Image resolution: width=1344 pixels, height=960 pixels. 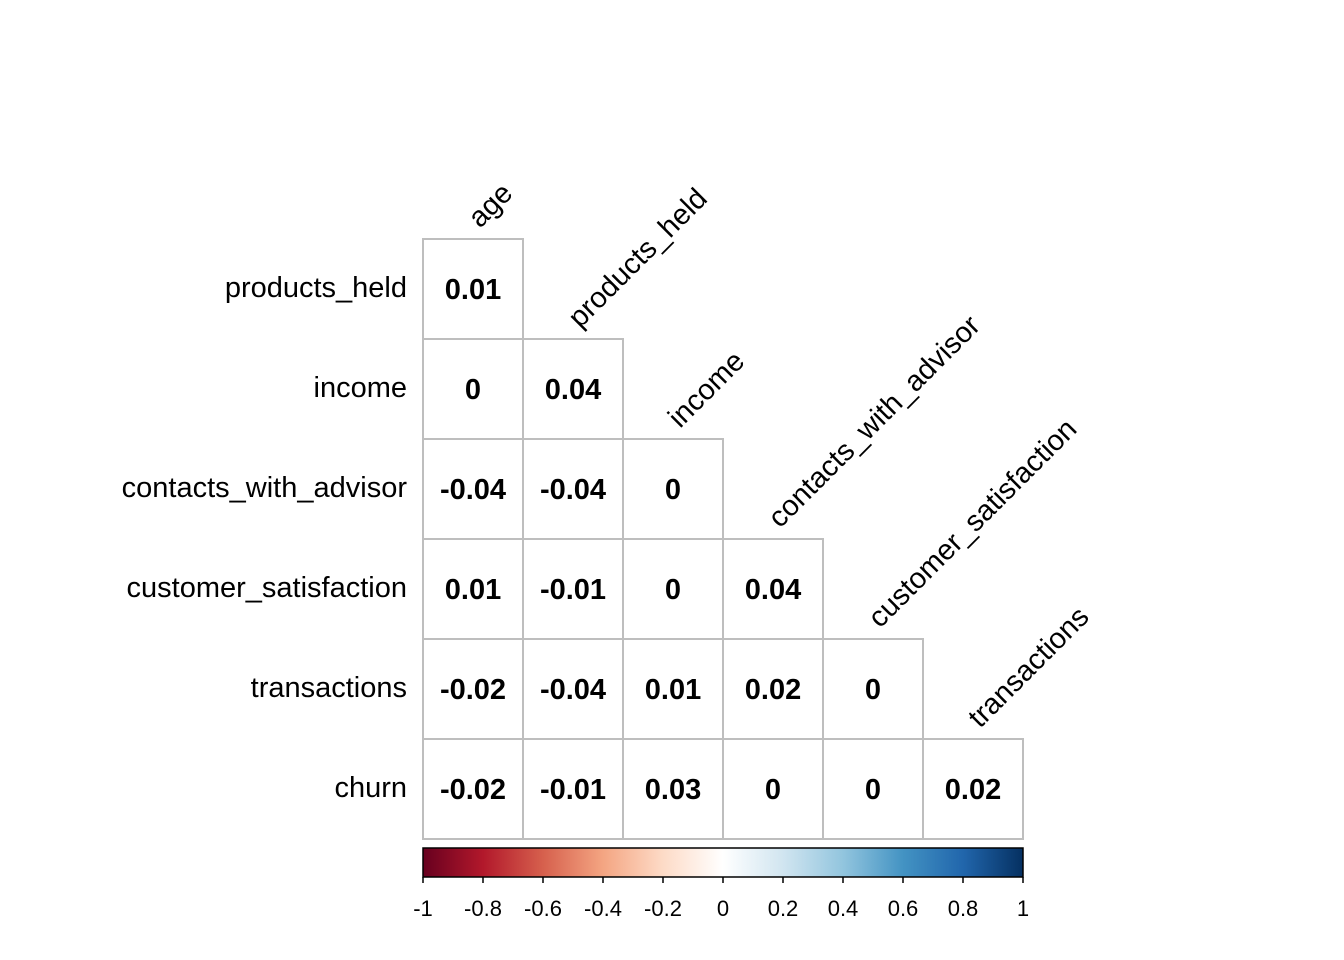 I want to click on cell-value-churn-products-held: -0.01, so click(x=573, y=790).